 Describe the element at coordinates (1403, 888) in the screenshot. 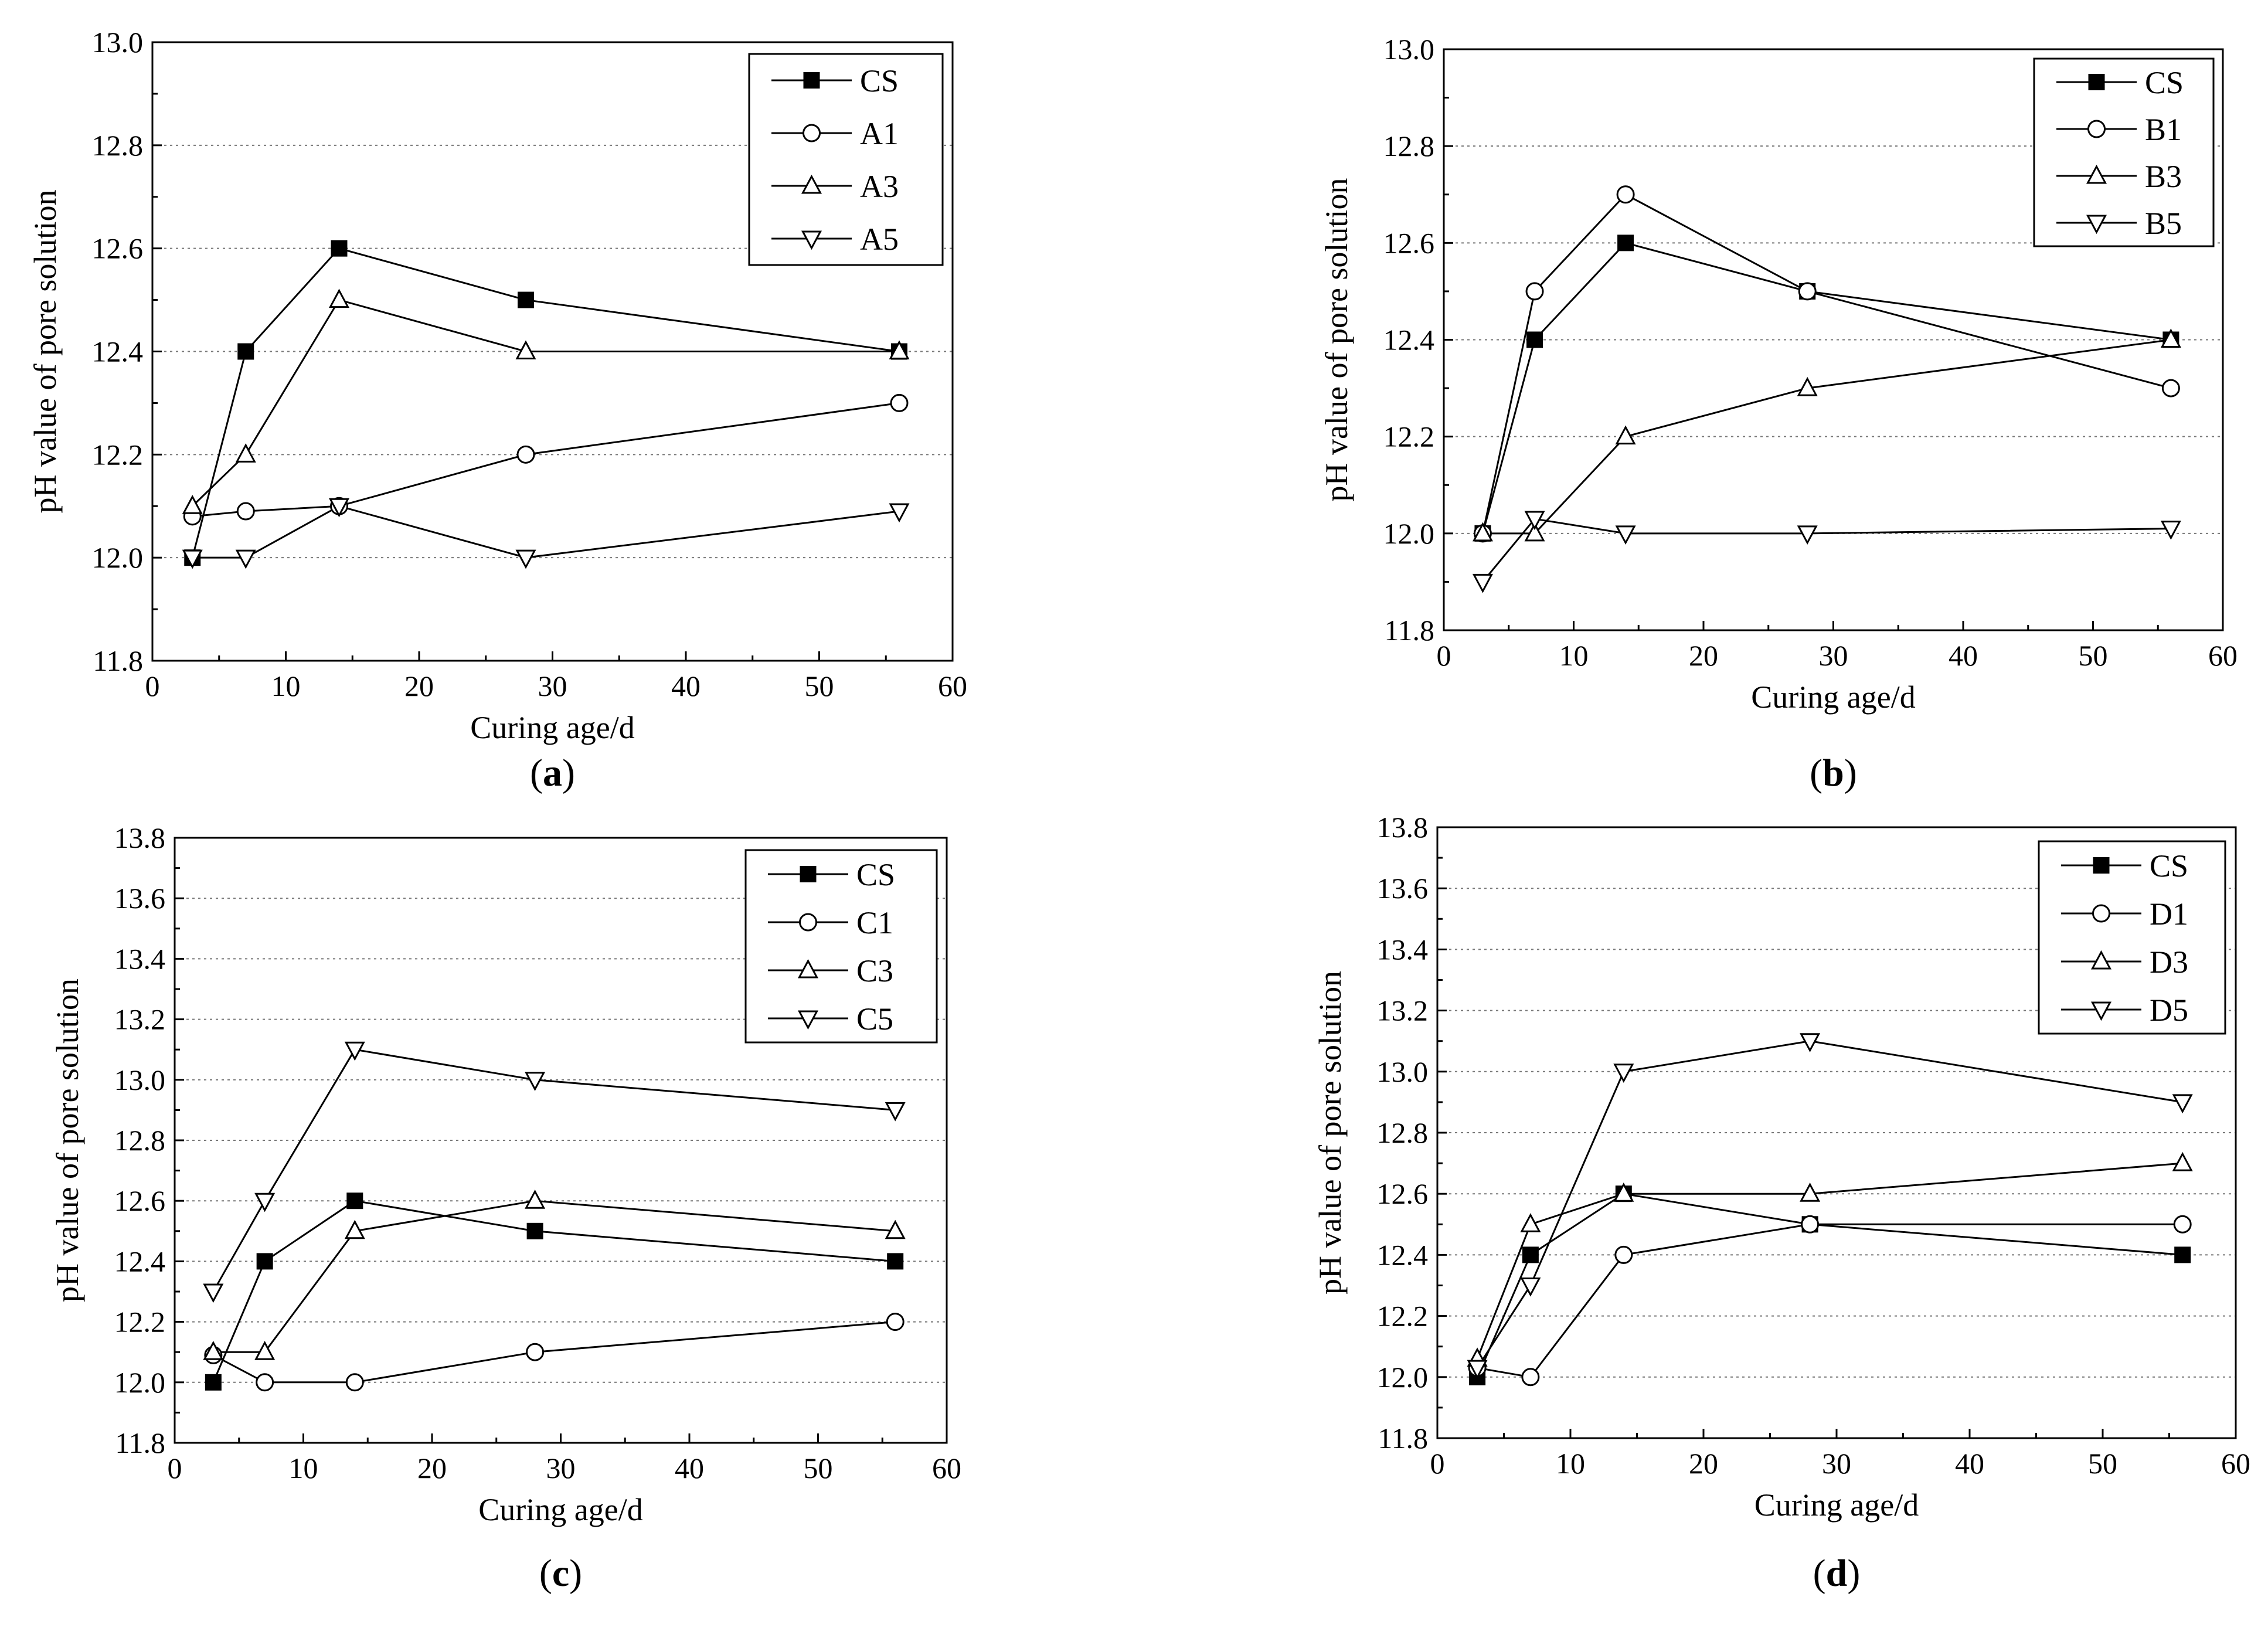

I see `y-tick-label: 13.6` at that location.